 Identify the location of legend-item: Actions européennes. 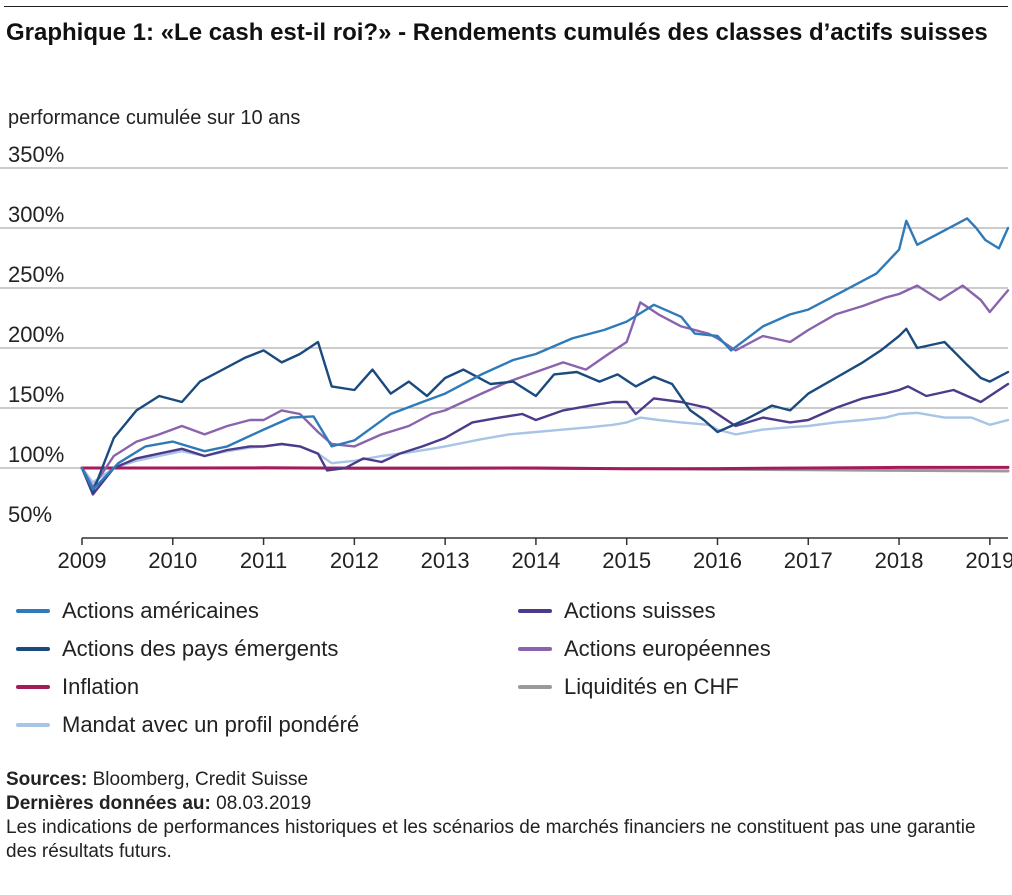
(644, 649).